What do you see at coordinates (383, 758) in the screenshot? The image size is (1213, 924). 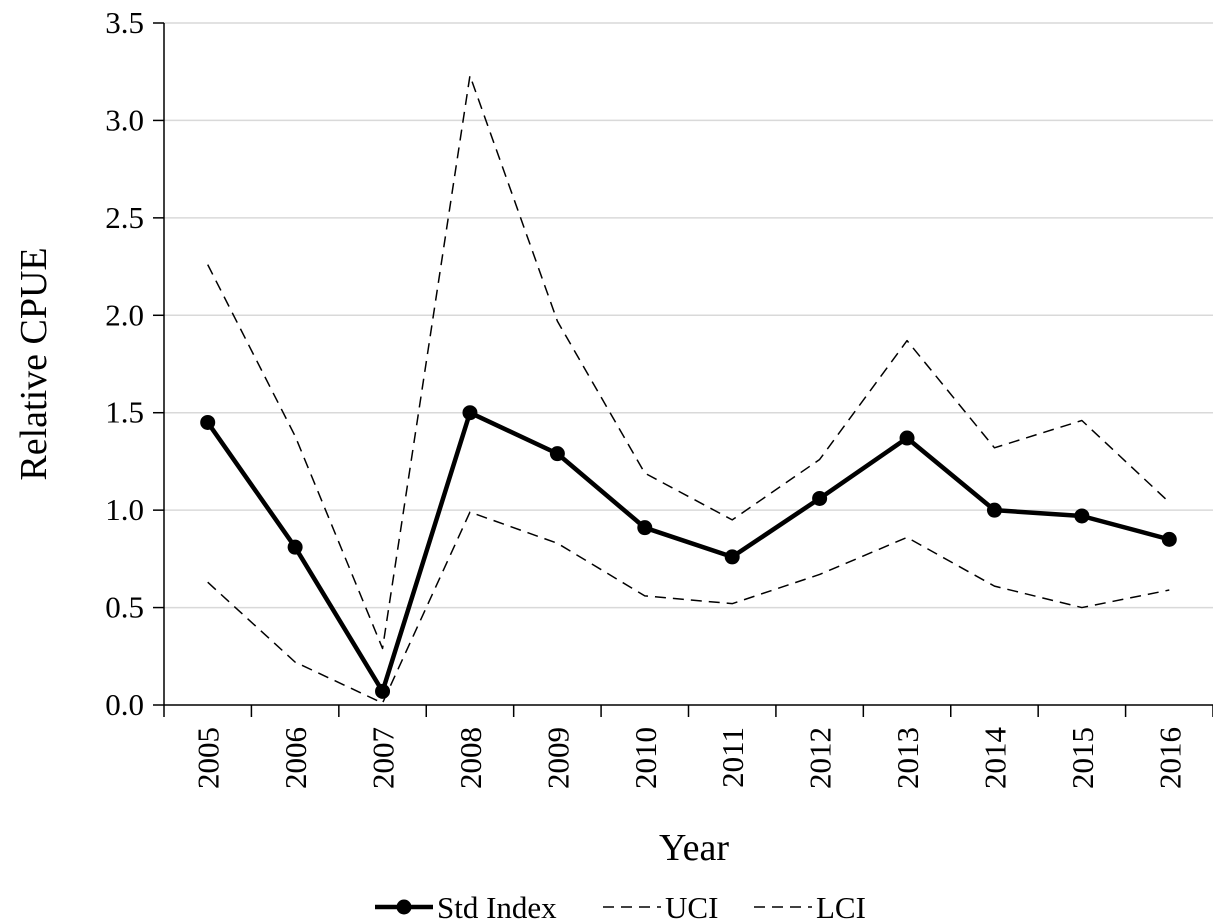 I see `x-tick-label: 2007` at bounding box center [383, 758].